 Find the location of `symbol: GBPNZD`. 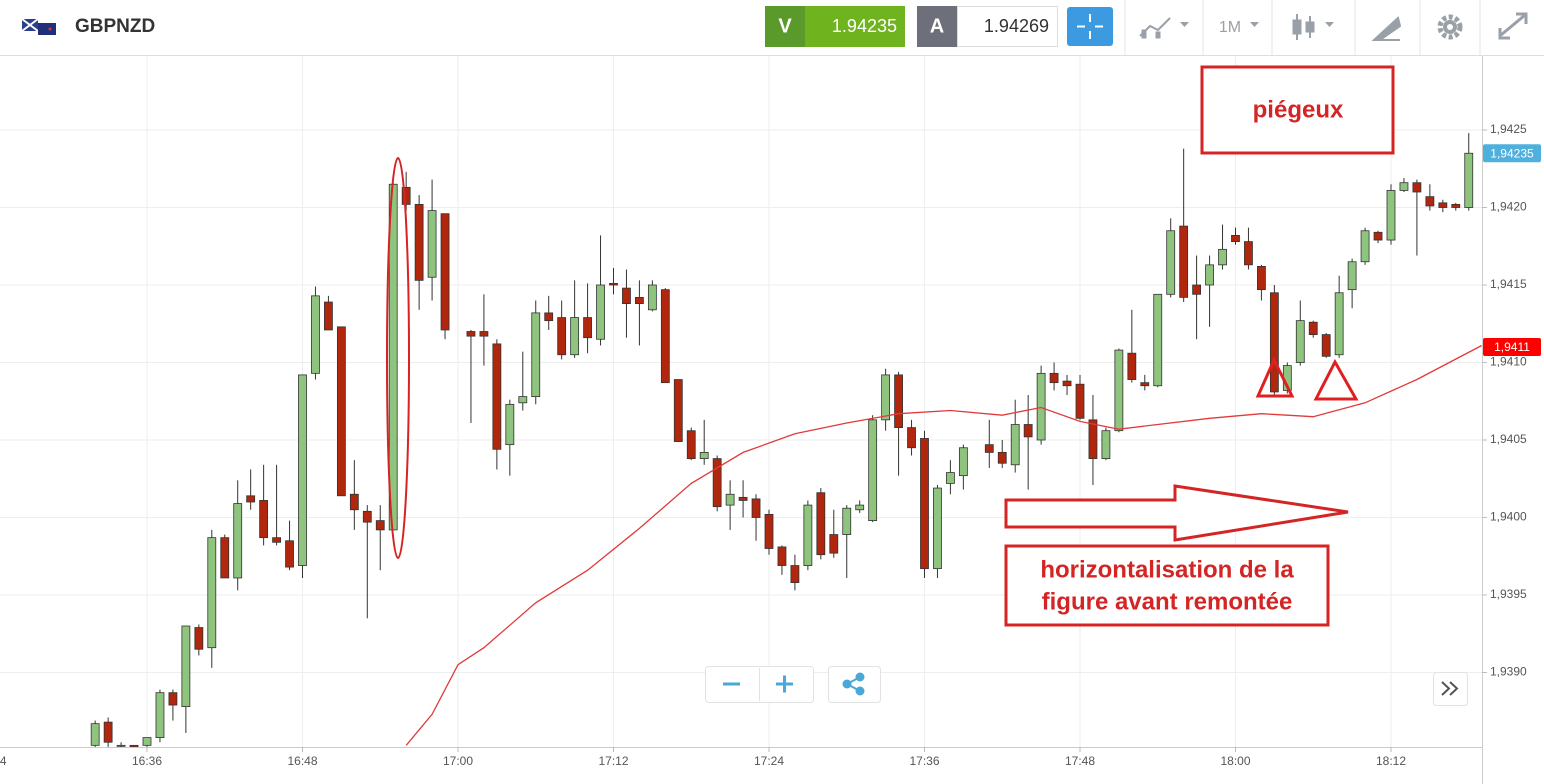

symbol: GBPNZD is located at coordinates (115, 26).